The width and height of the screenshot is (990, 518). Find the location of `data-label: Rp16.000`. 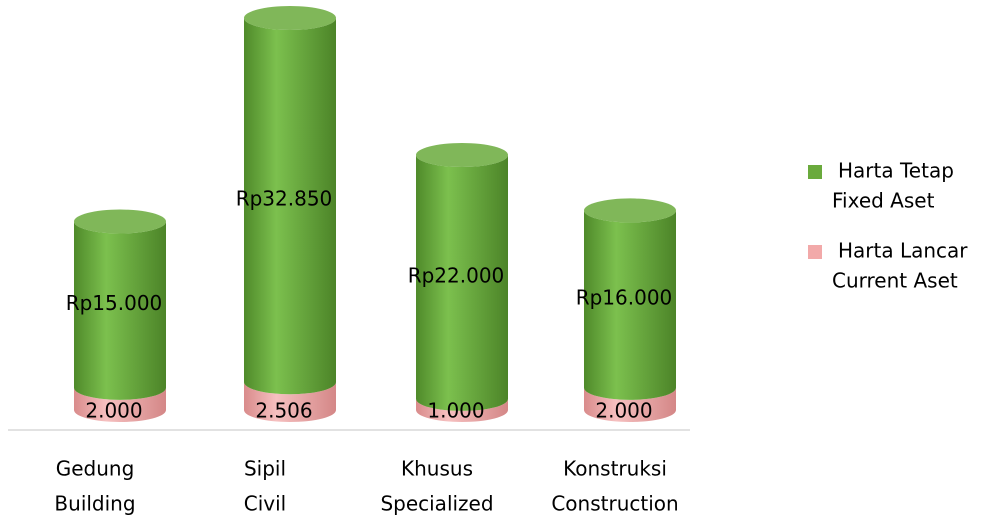

data-label: Rp16.000 is located at coordinates (624, 298).